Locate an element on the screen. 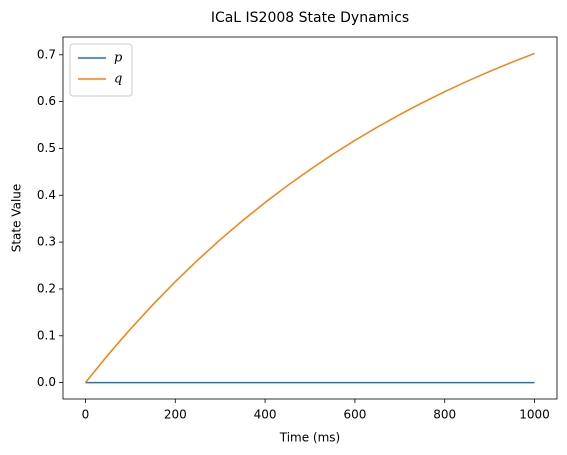 The image size is (567, 455). y-tick-label: 0.1 is located at coordinates (46, 335).